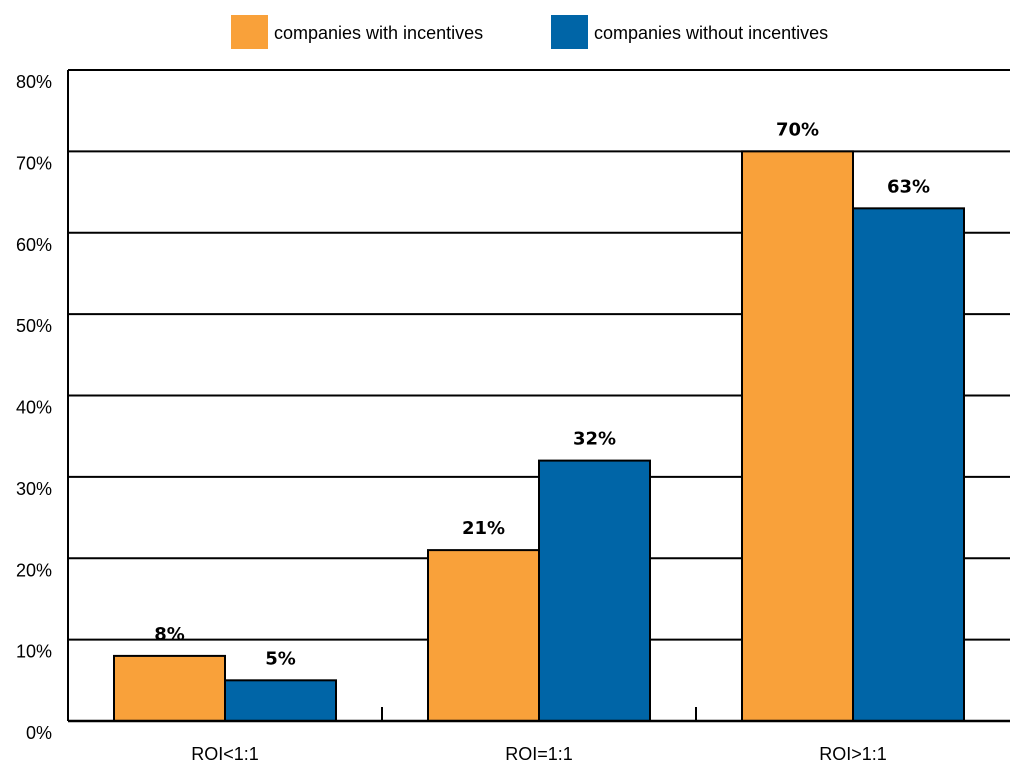 Image resolution: width=1010 pixels, height=767 pixels. I want to click on data-label-1-2: 21%, so click(483, 528).